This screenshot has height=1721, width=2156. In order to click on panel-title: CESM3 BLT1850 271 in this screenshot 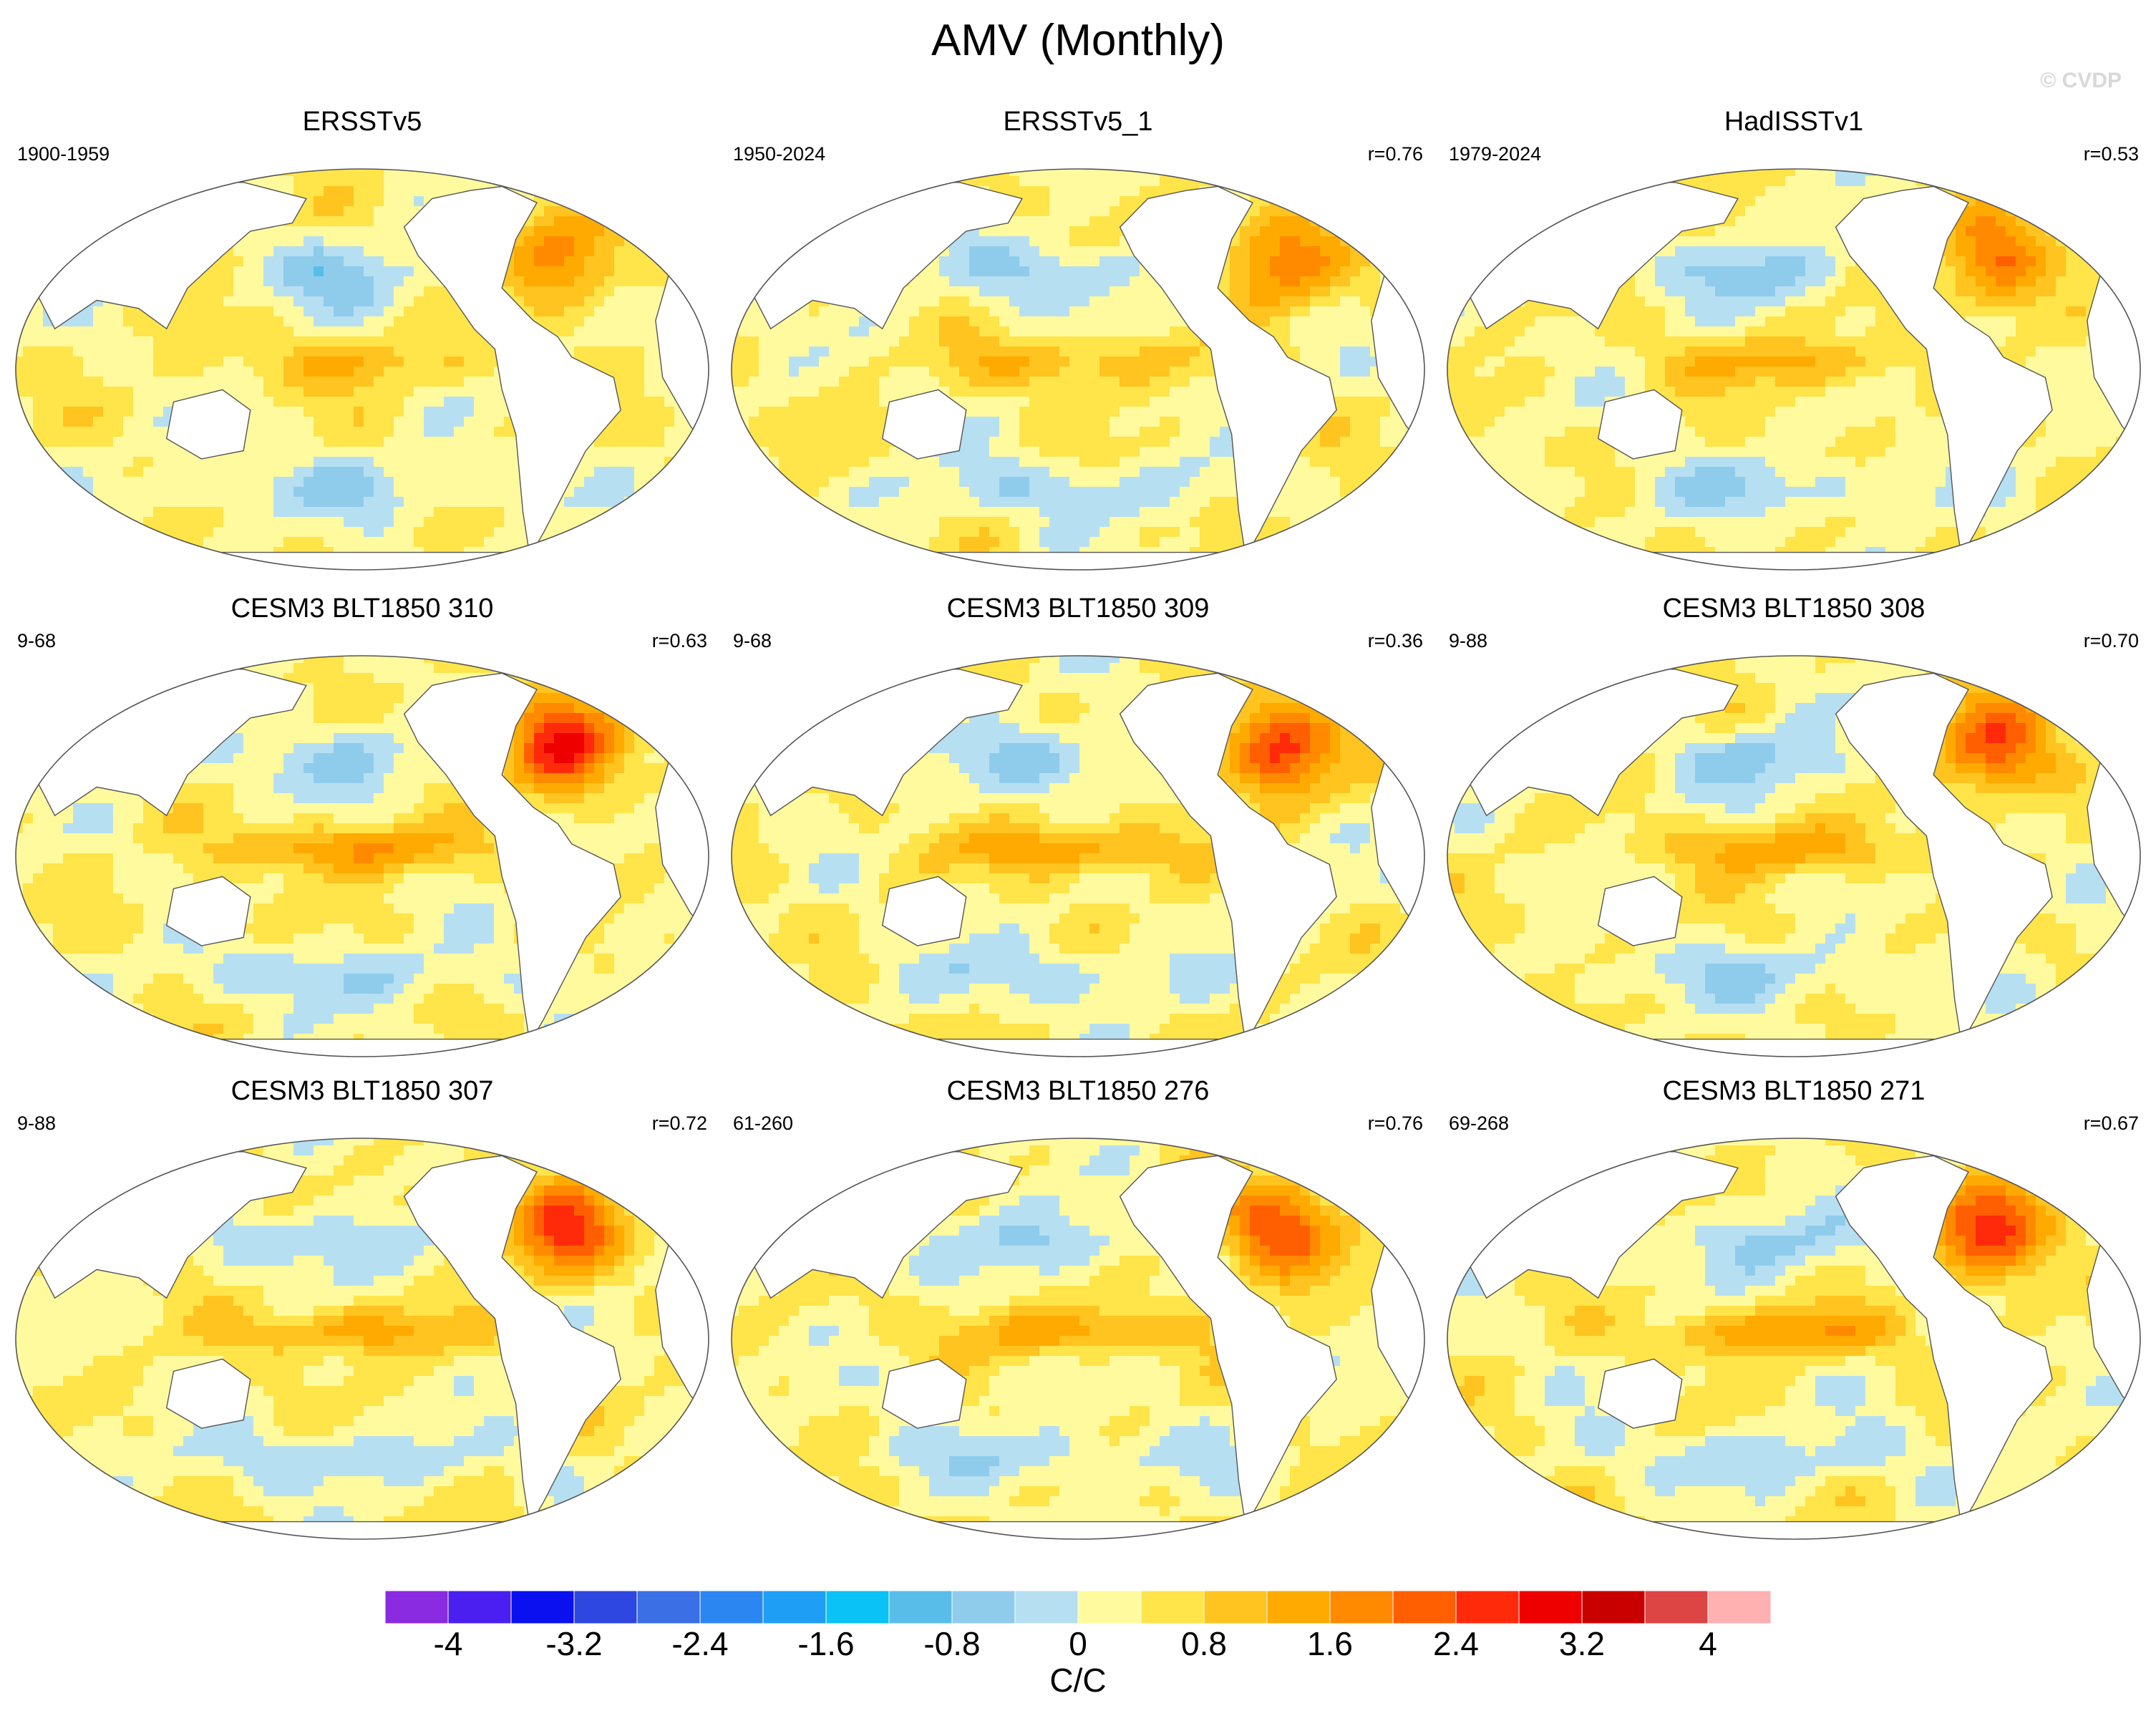, I will do `click(1794, 1091)`.